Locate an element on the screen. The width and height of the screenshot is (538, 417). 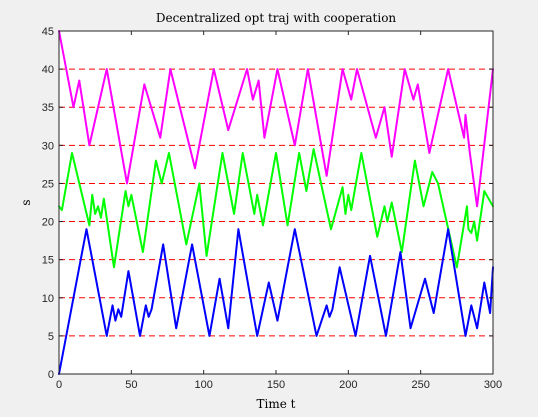
y-tick-label: 15 is located at coordinates (48, 261).